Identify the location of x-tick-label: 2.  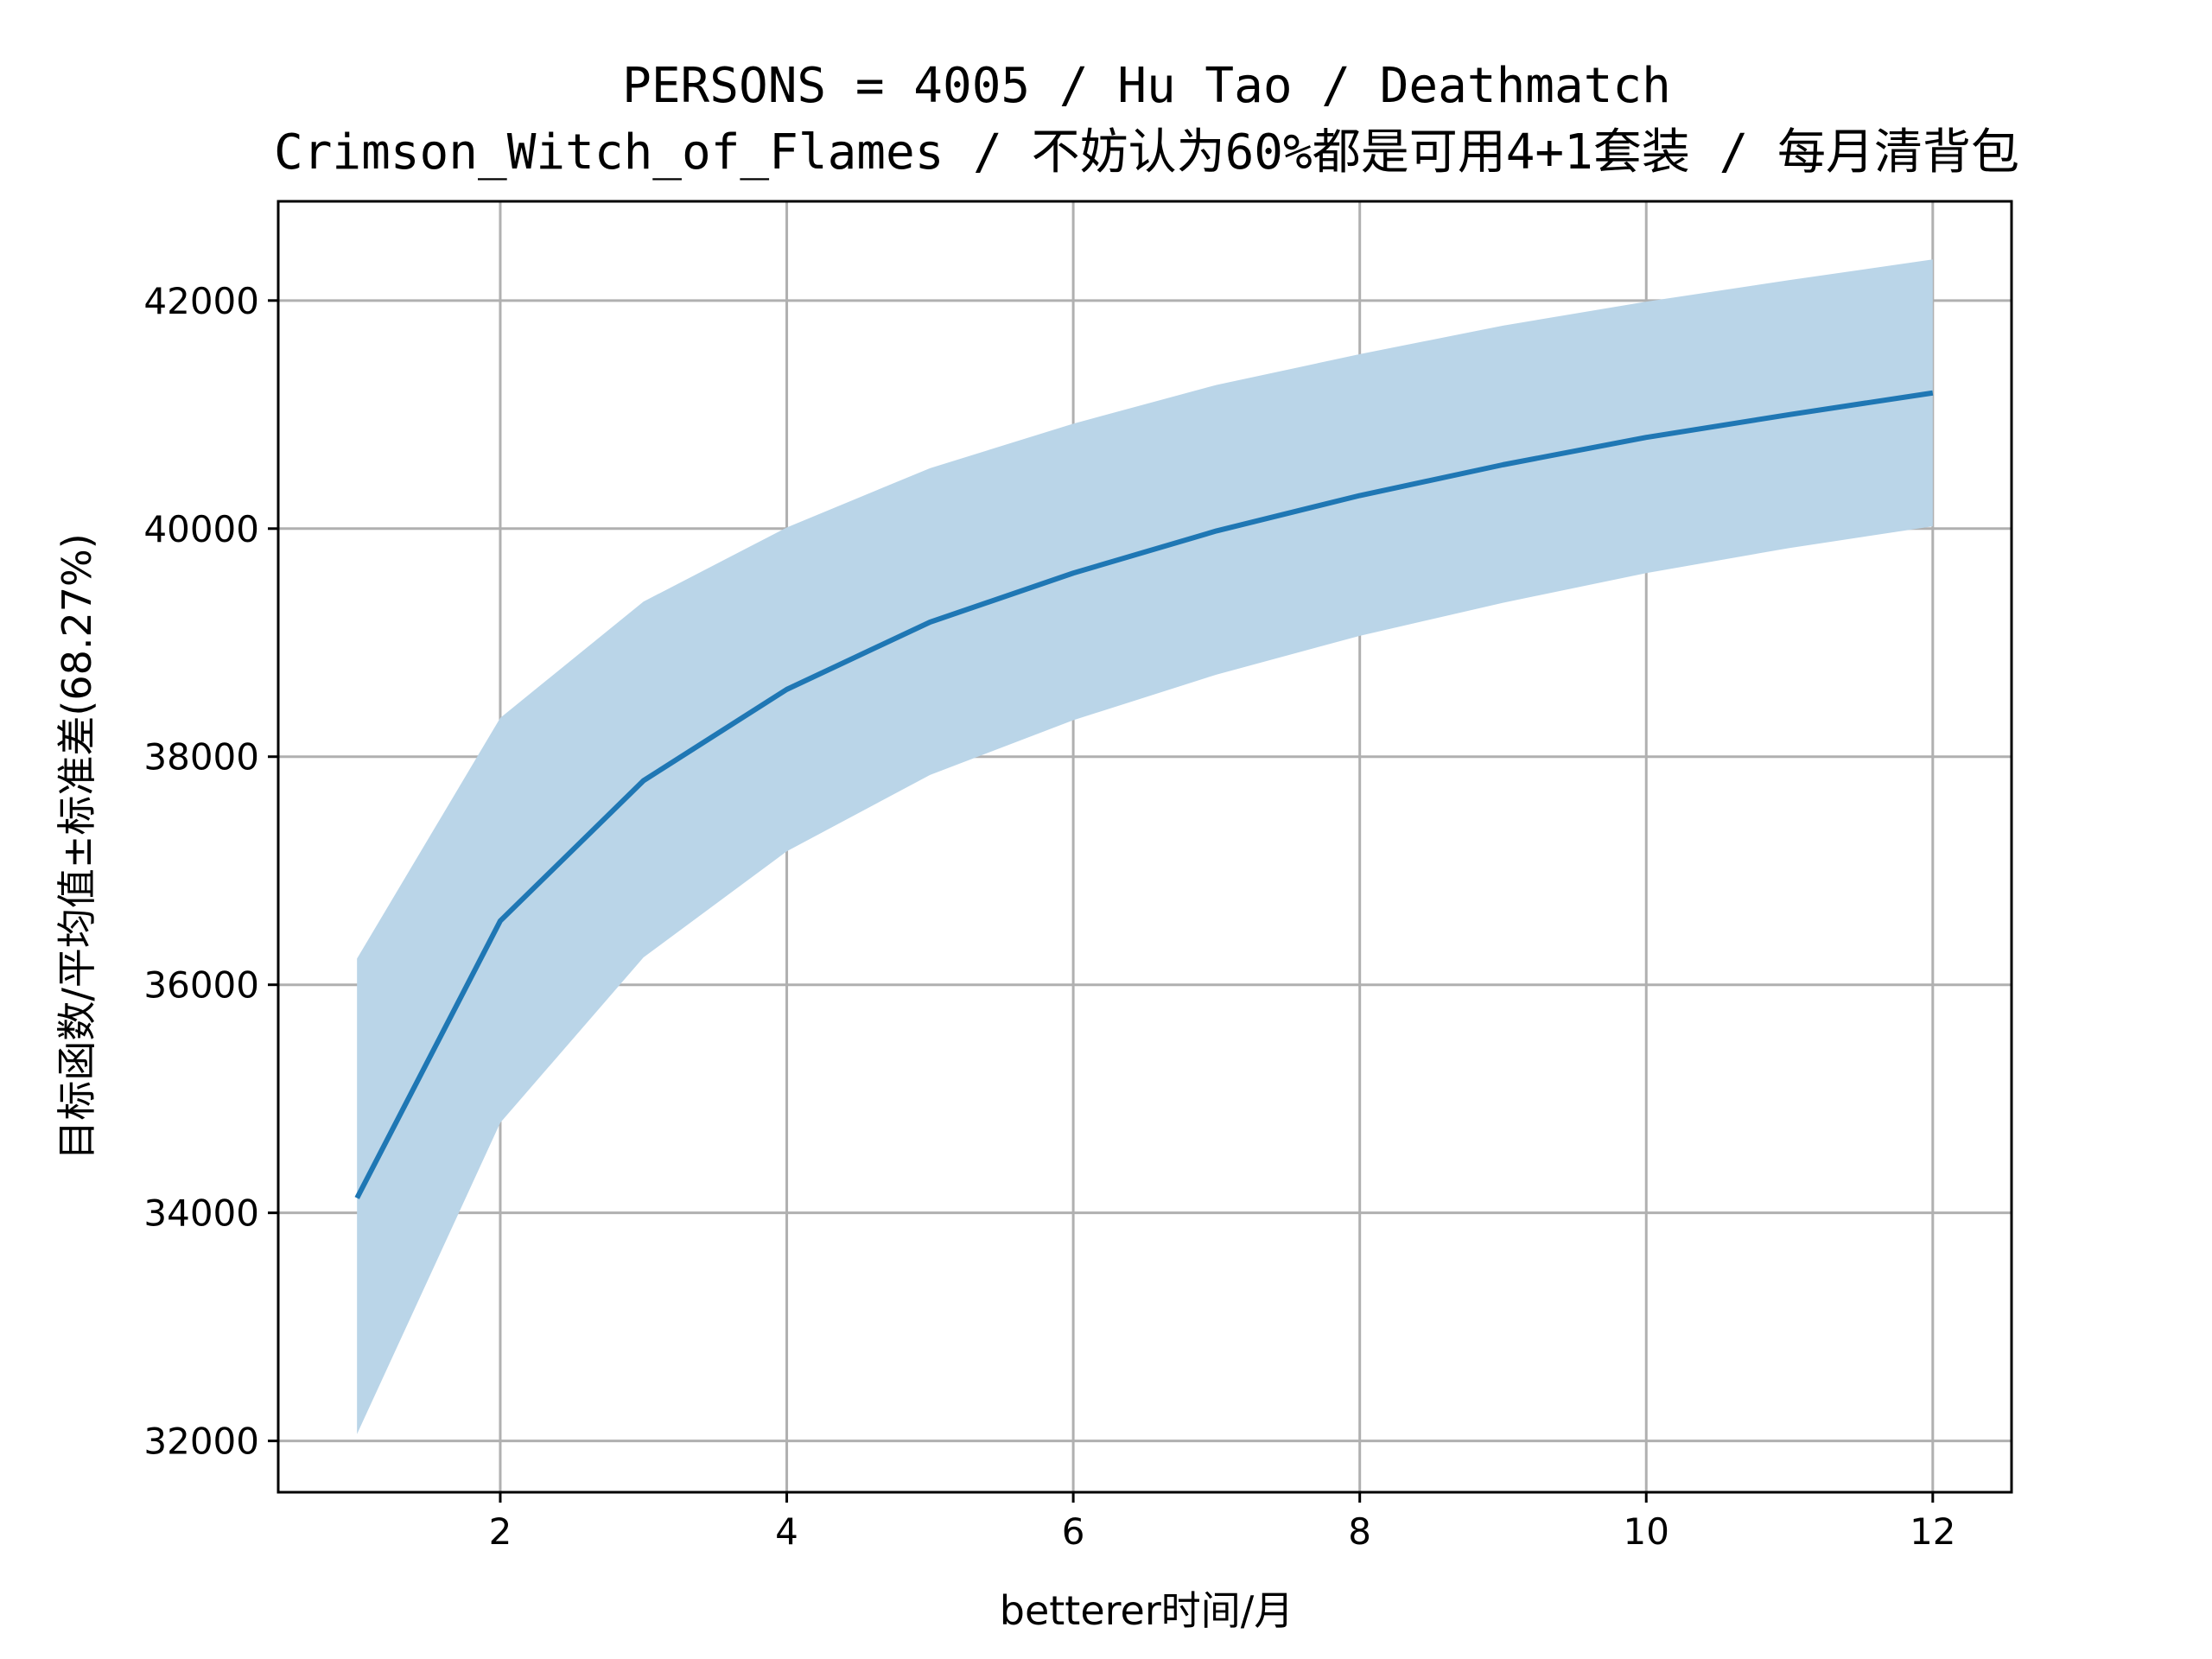
(500, 1531).